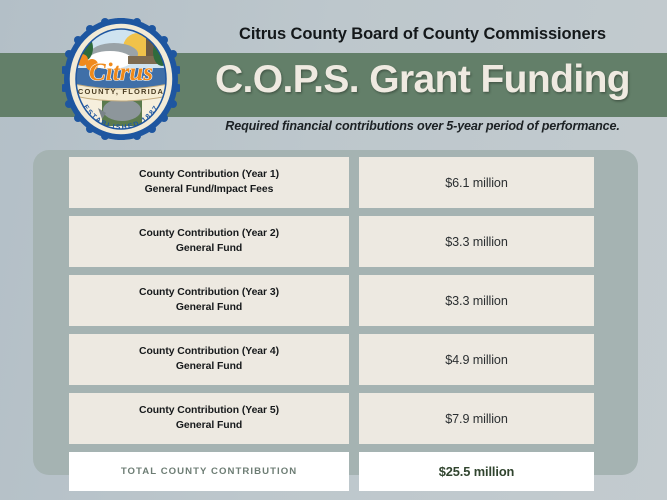 This screenshot has width=667, height=500. What do you see at coordinates (209, 175) in the screenshot?
I see `row-label-line1: County Contribution (Year 1)` at bounding box center [209, 175].